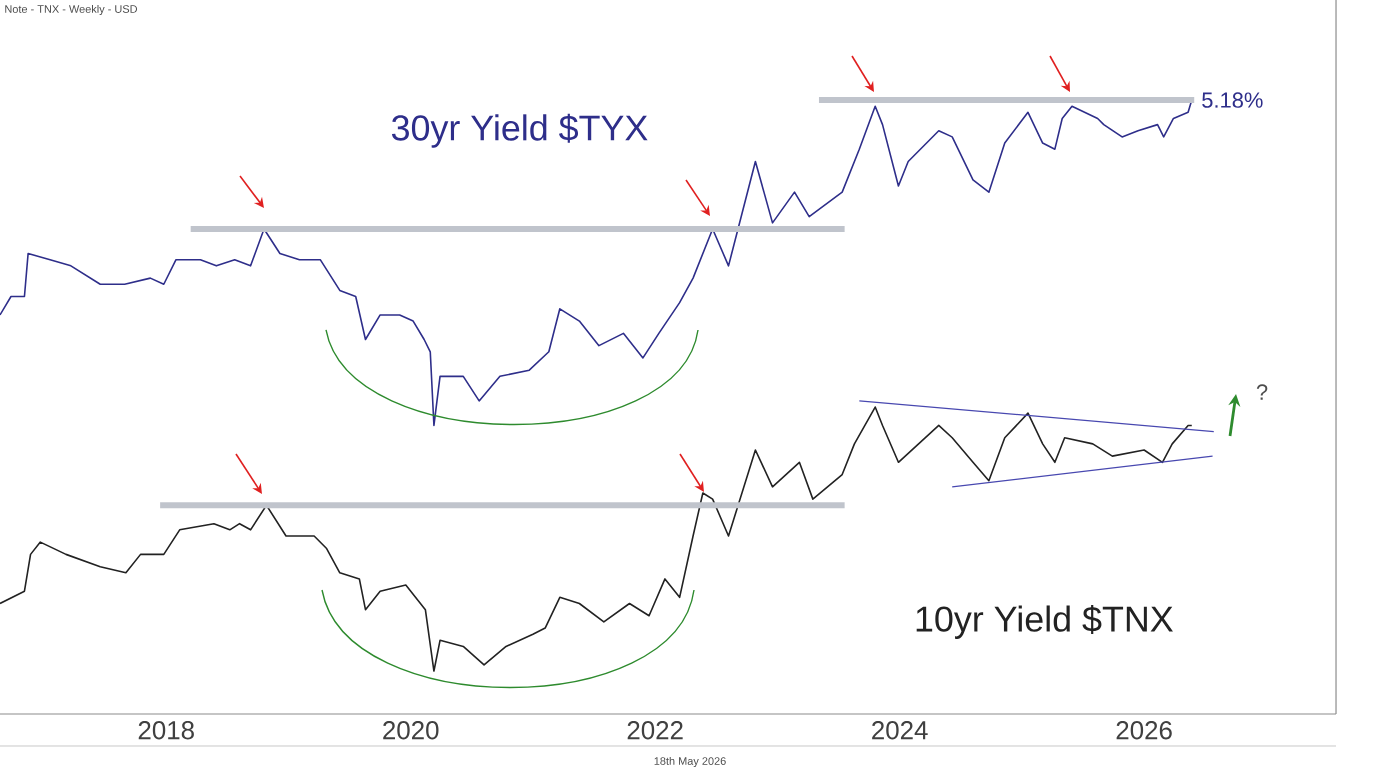 The height and width of the screenshot is (776, 1380). What do you see at coordinates (655, 730) in the screenshot?
I see `x-tick-label: 2022` at bounding box center [655, 730].